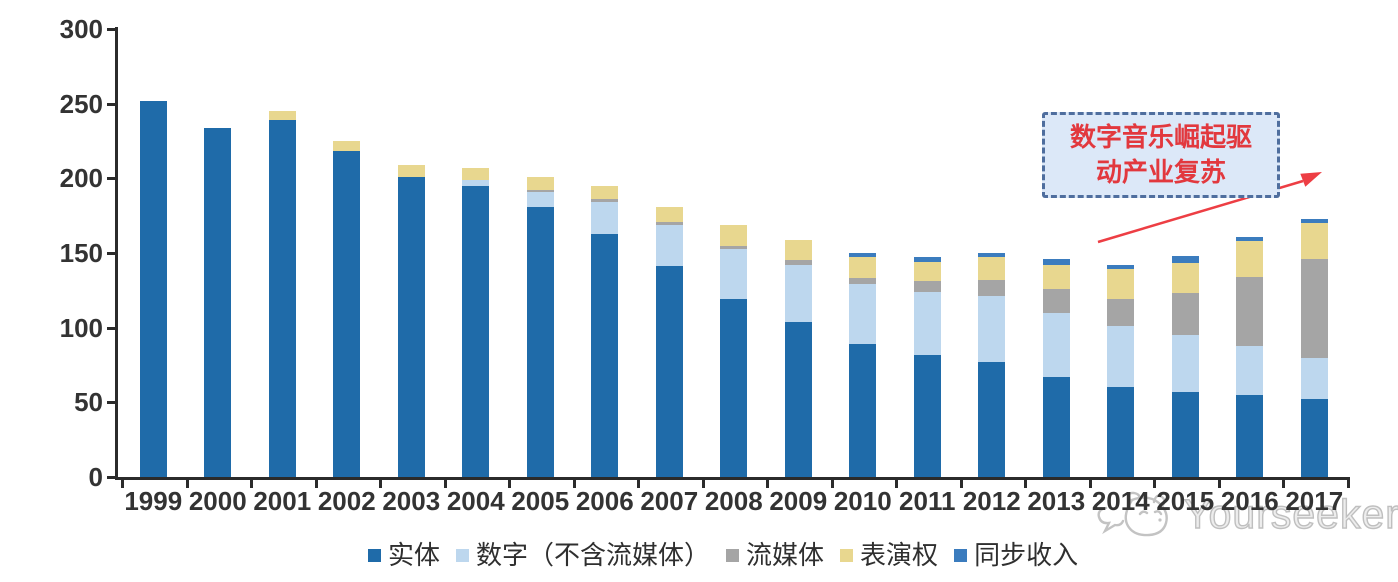 Image resolution: width=1398 pixels, height=582 pixels. What do you see at coordinates (1026, 555) in the screenshot?
I see `legend-label: 同步收入` at bounding box center [1026, 555].